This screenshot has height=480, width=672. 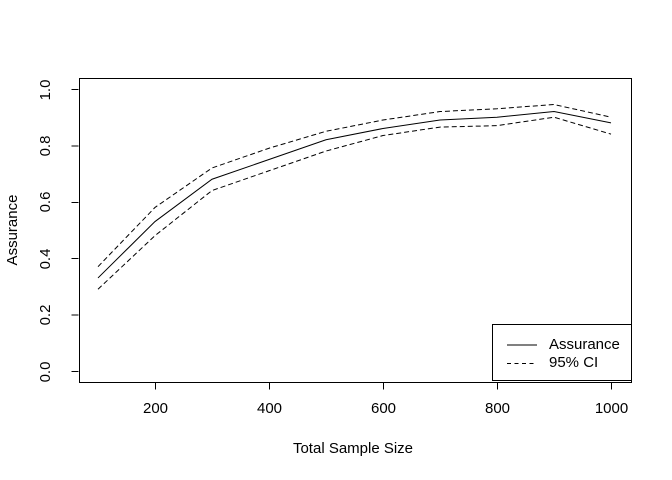 What do you see at coordinates (45, 146) in the screenshot?
I see `y-tick-label: 0.8` at bounding box center [45, 146].